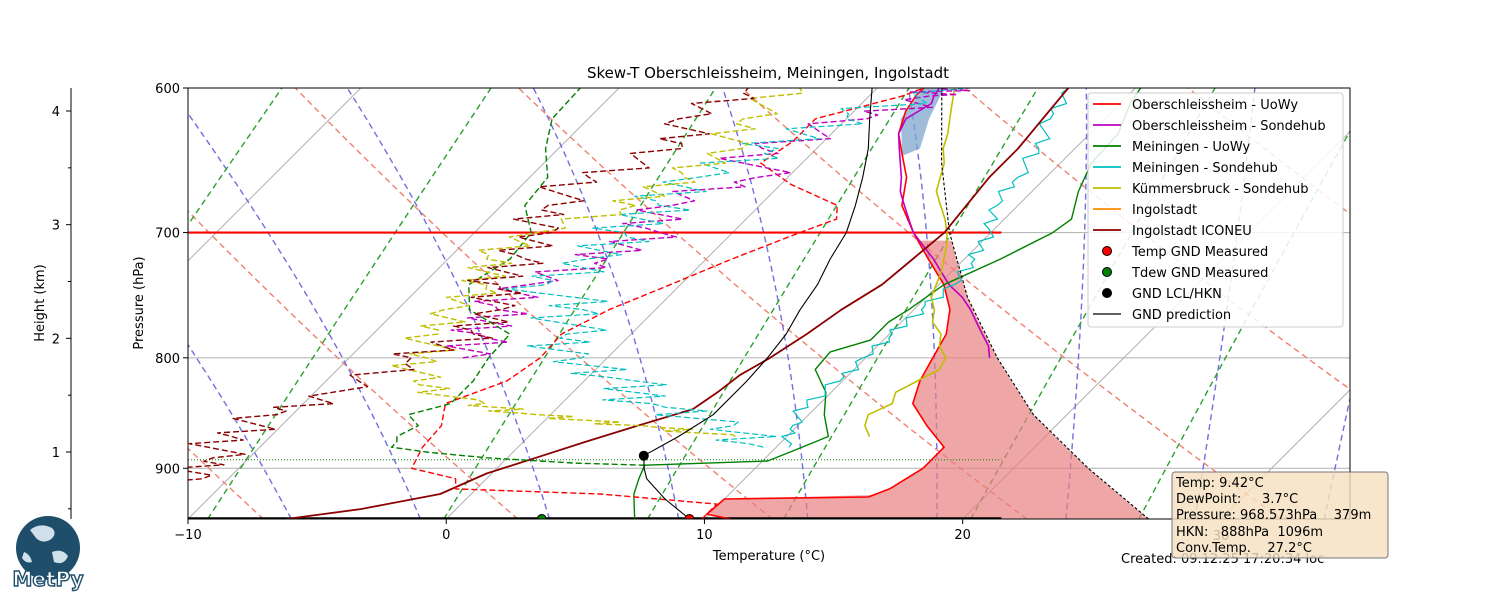 The width and height of the screenshot is (1500, 600). What do you see at coordinates (48, 554) in the screenshot?
I see `metpy-logo: MetPy` at bounding box center [48, 554].